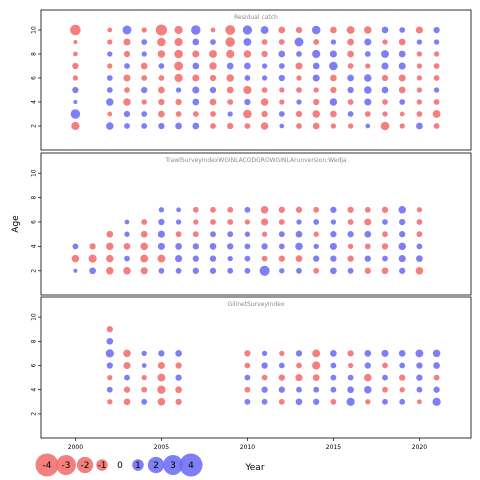  Describe the element at coordinates (256, 304) in the screenshot. I see `panel-title: GillnetSurveyIndex` at that location.